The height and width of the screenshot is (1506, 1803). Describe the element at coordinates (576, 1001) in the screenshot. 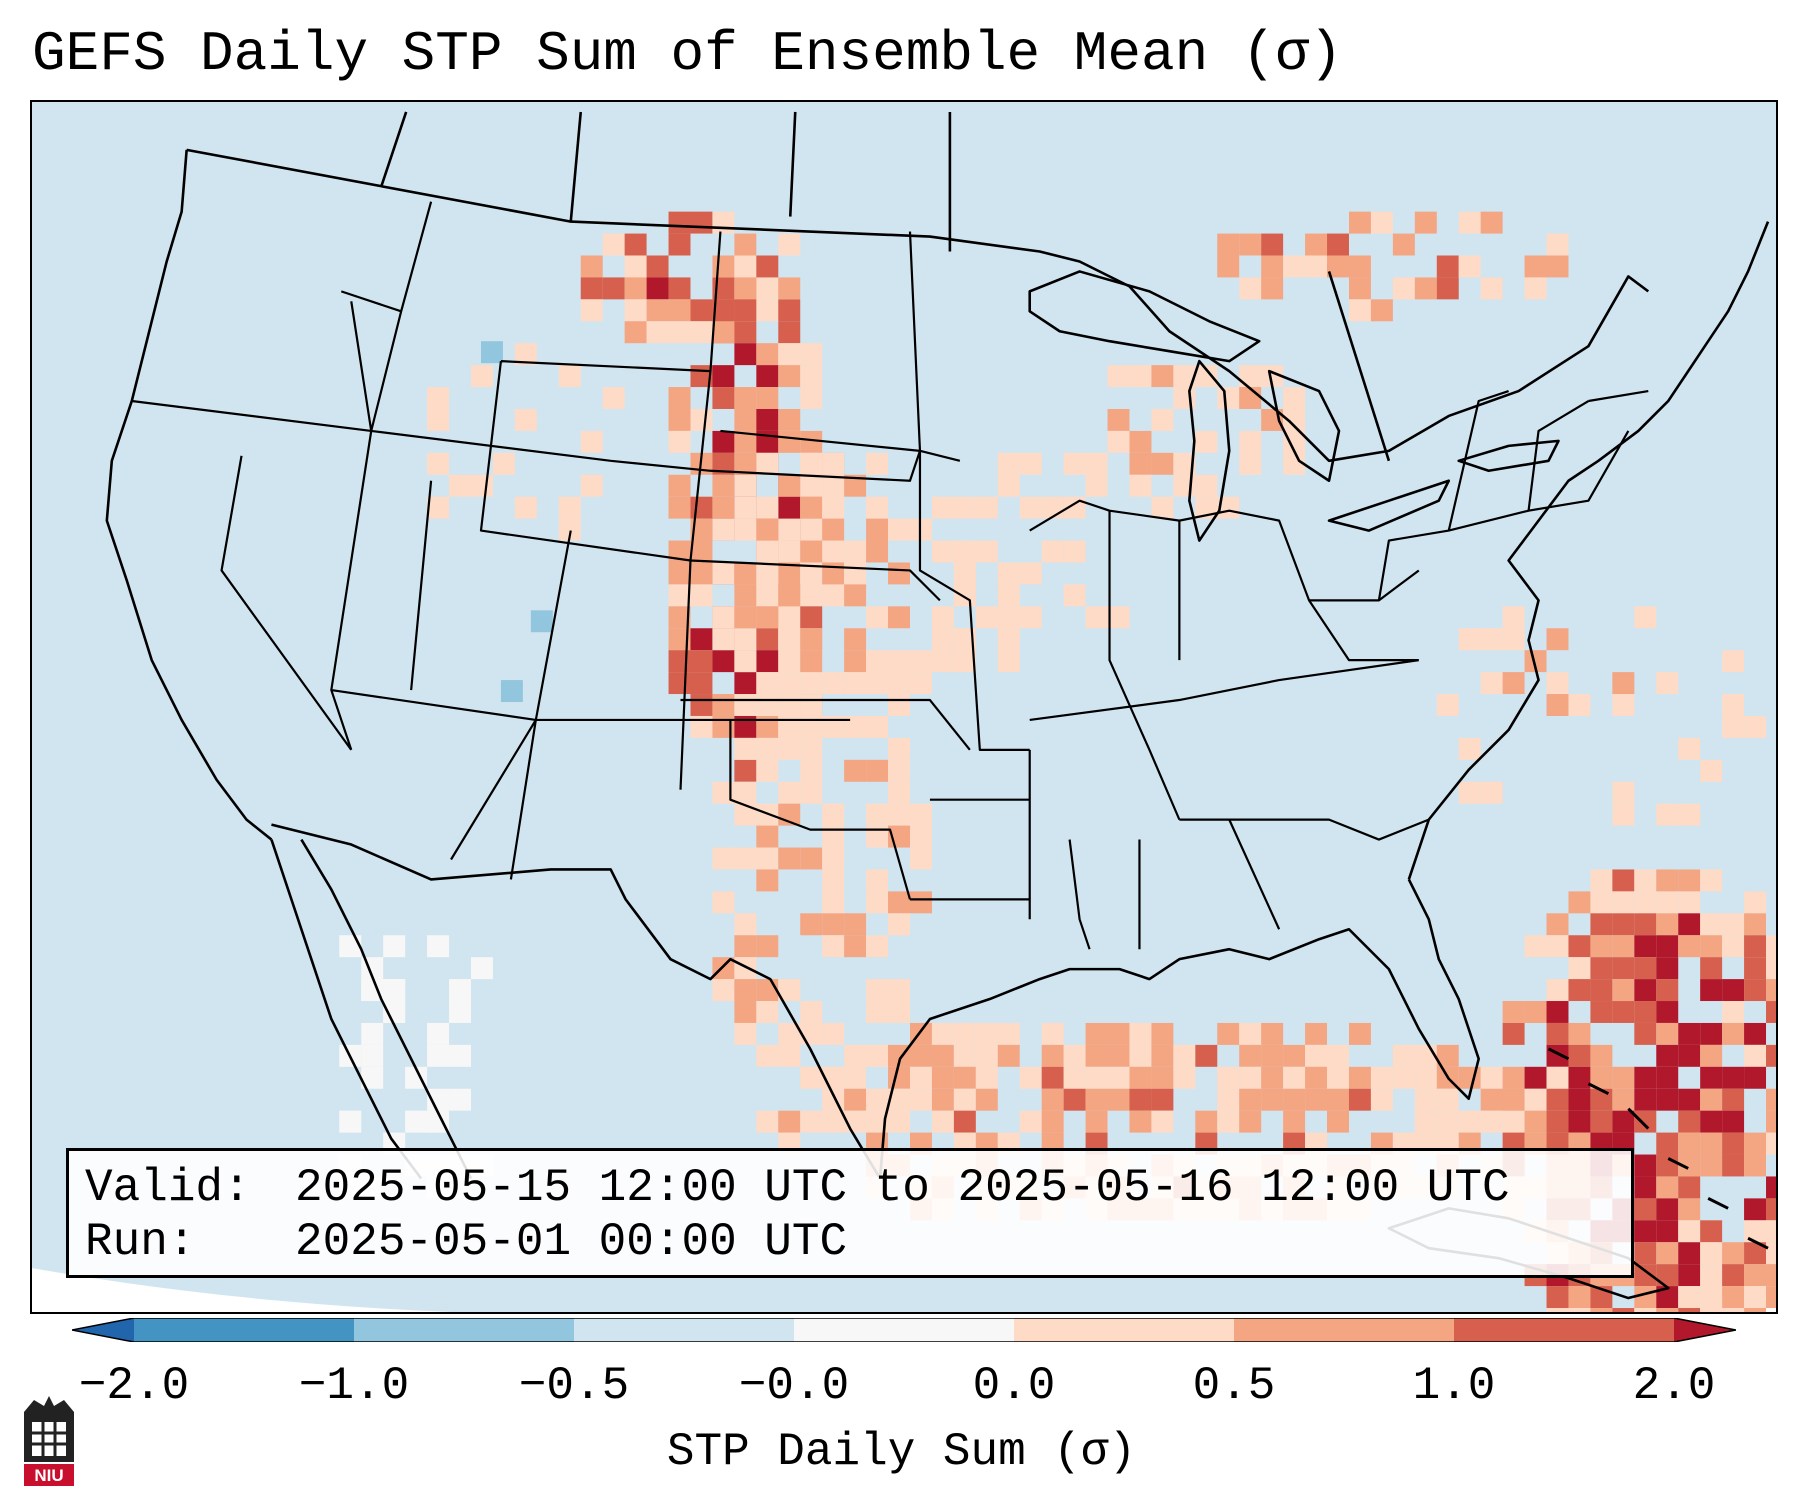

I see `us-mexico-border` at that location.